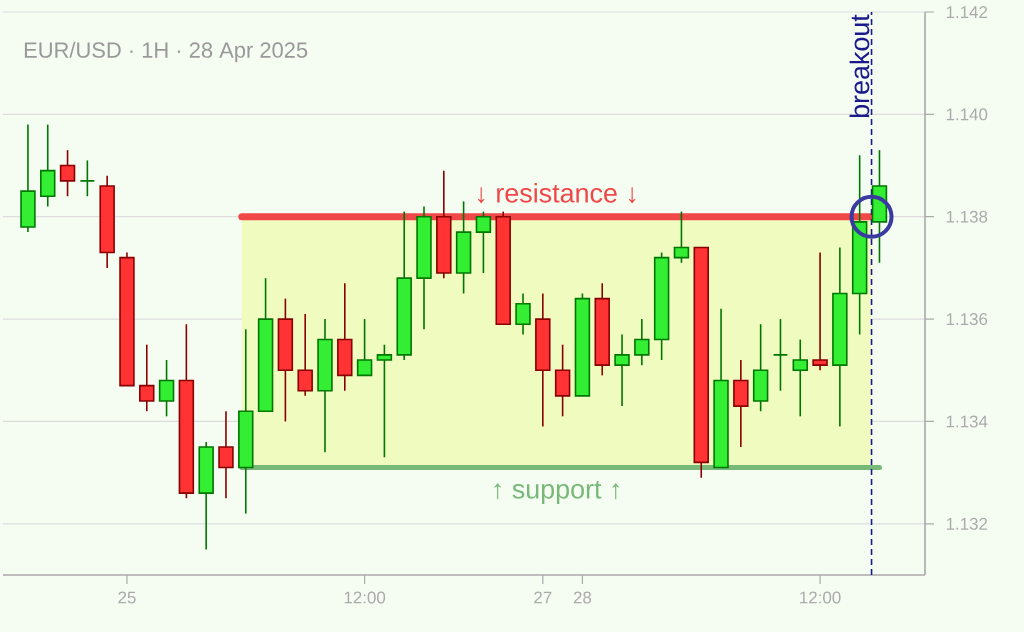 This screenshot has height=632, width=1024. Describe the element at coordinates (859, 66) in the screenshot. I see `annotation: breakout` at that location.